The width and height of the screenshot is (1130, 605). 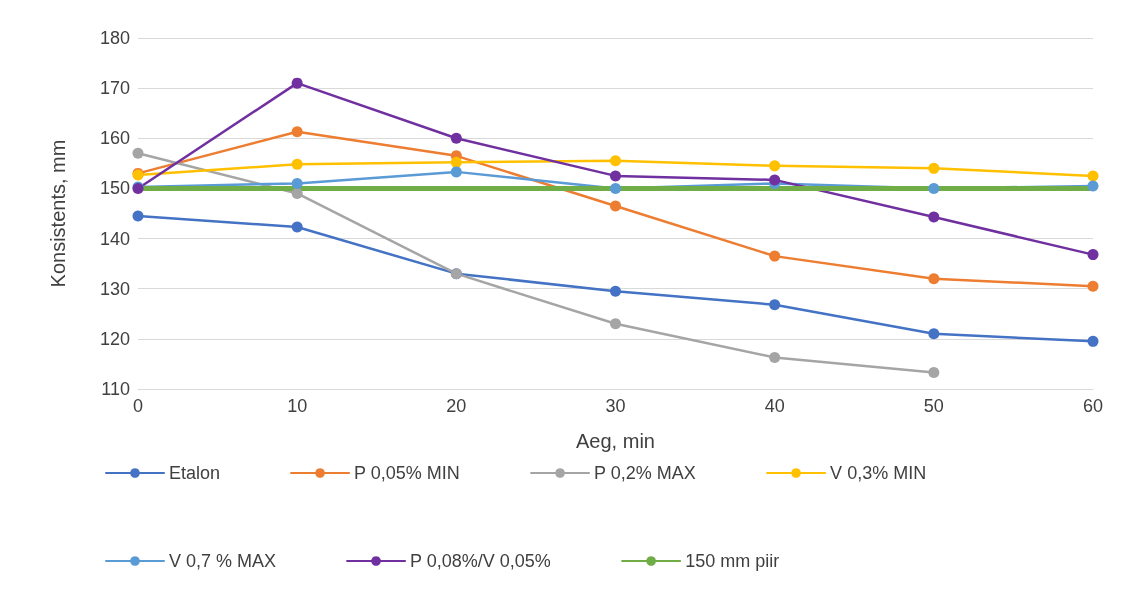 What do you see at coordinates (138, 406) in the screenshot?
I see `x-tick-label: 0` at bounding box center [138, 406].